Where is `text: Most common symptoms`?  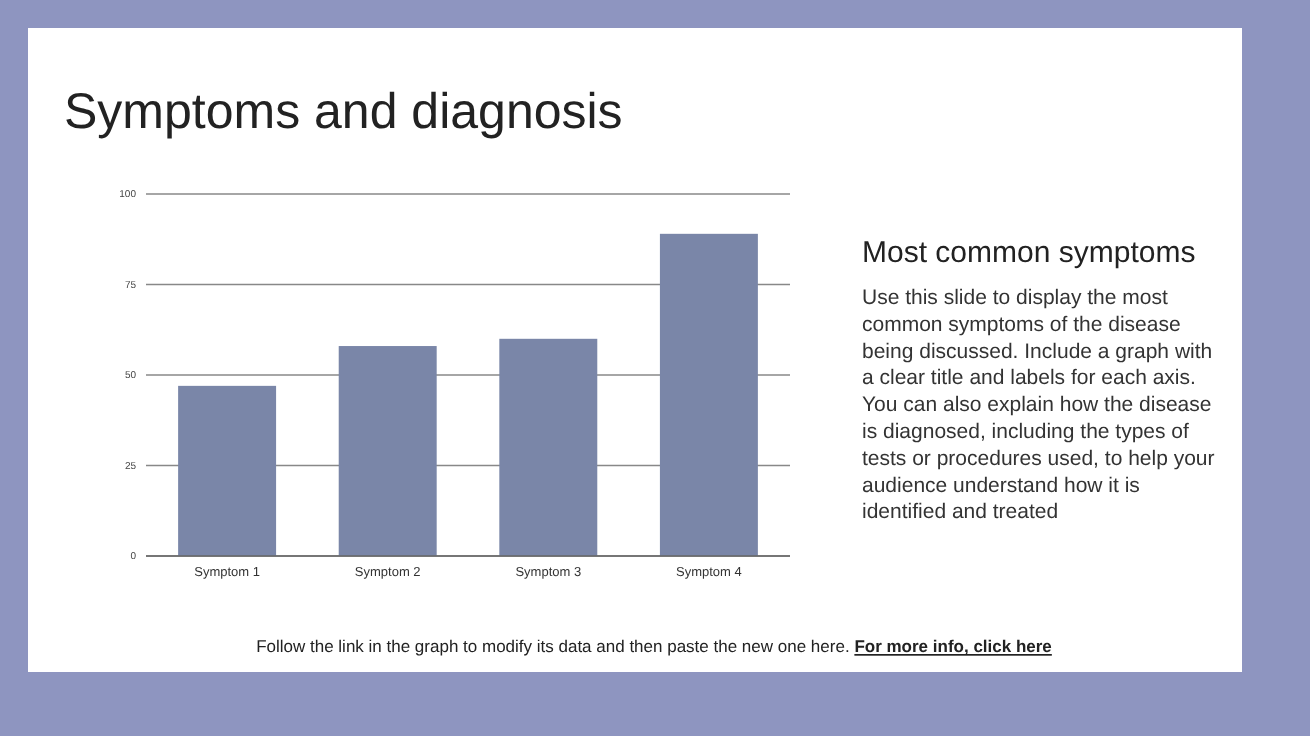 text: Most common symptoms is located at coordinates (1029, 253).